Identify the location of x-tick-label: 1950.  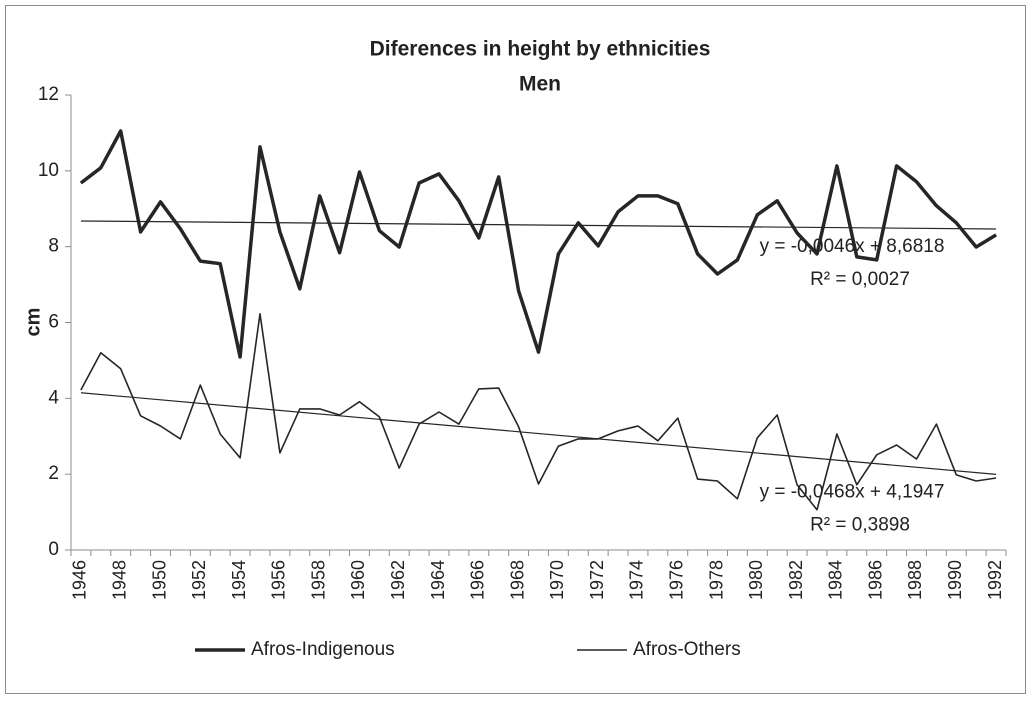
(159, 580).